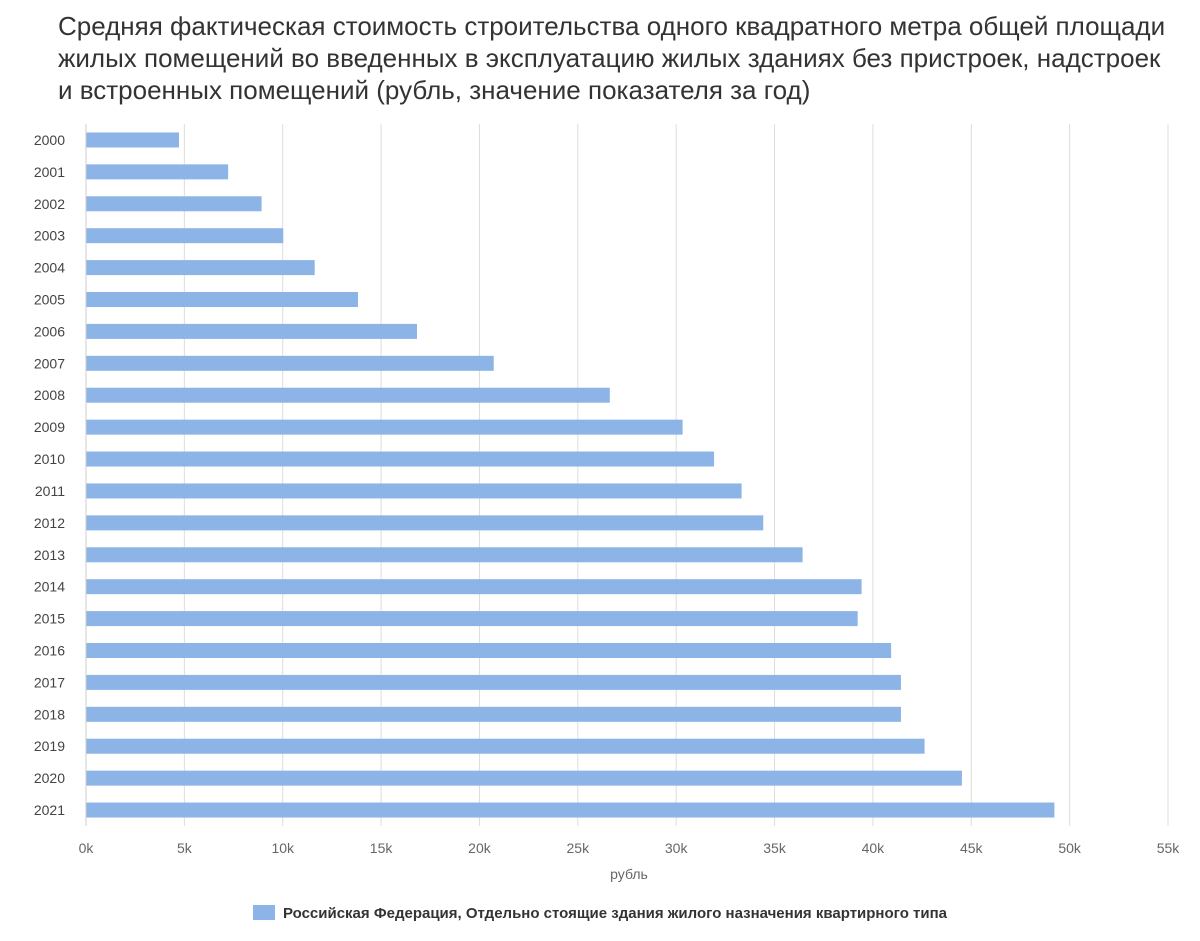 The width and height of the screenshot is (1200, 941). I want to click on x-tick-label: 35k, so click(775, 848).